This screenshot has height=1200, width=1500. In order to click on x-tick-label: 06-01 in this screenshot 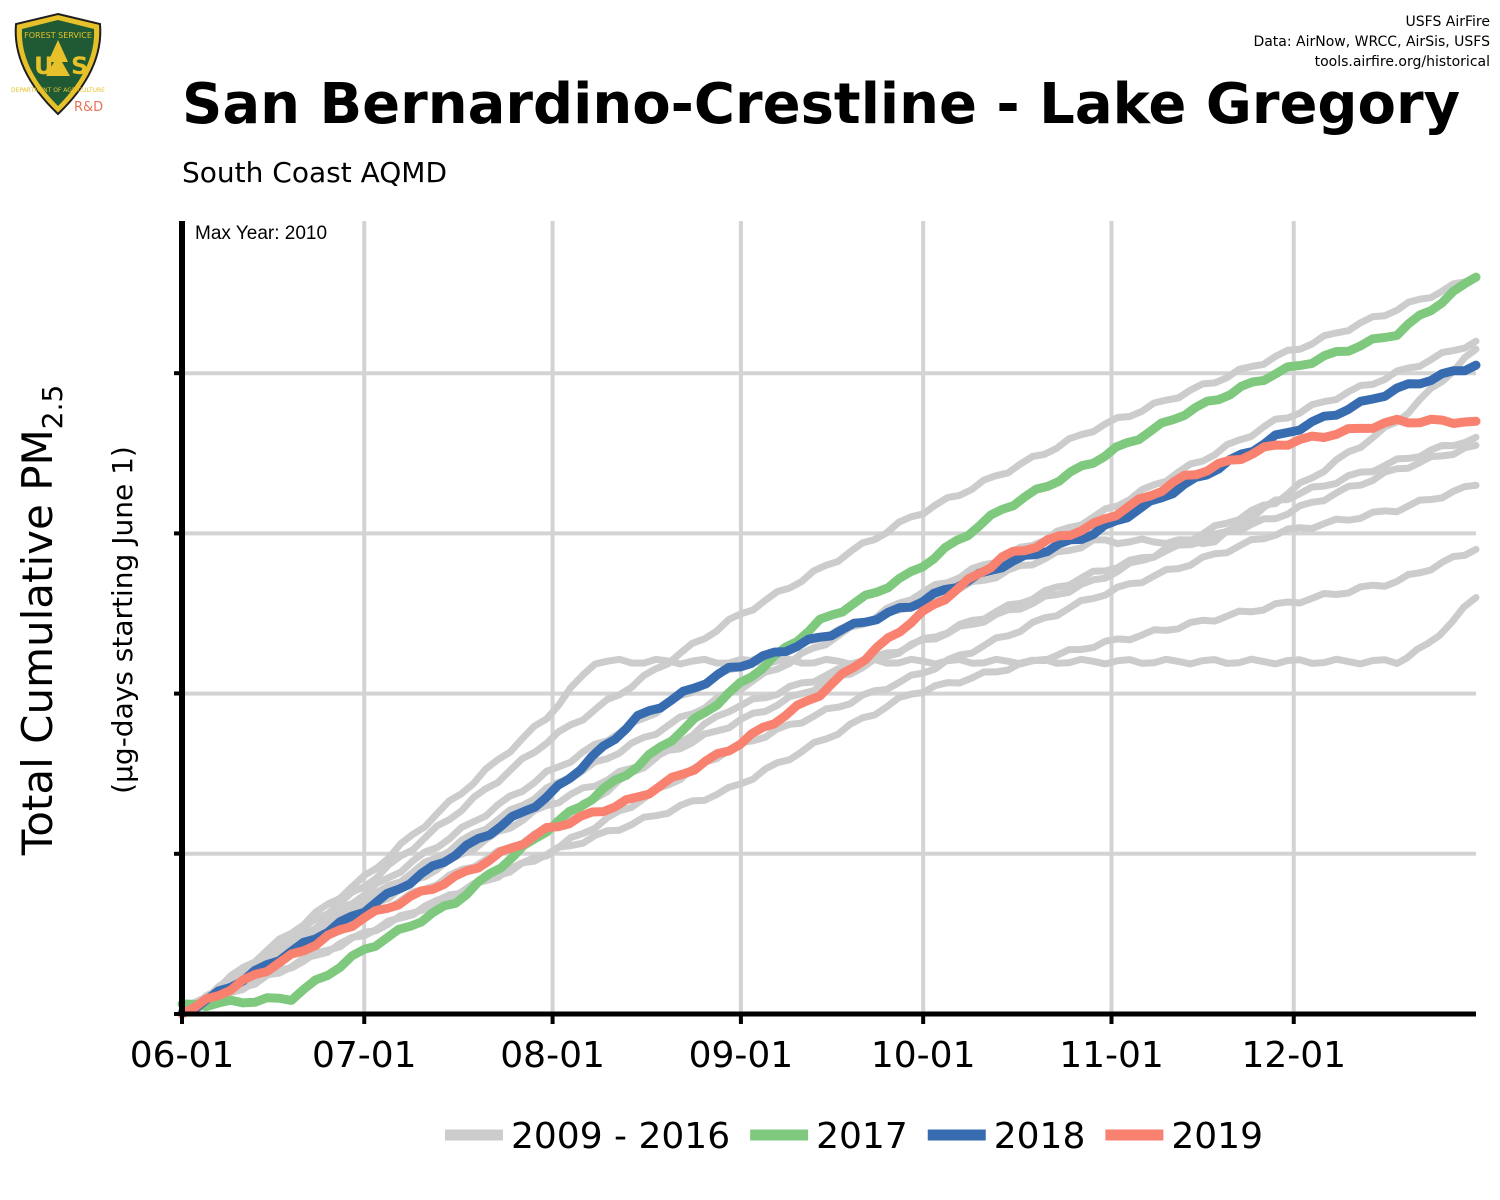, I will do `click(182, 1055)`.